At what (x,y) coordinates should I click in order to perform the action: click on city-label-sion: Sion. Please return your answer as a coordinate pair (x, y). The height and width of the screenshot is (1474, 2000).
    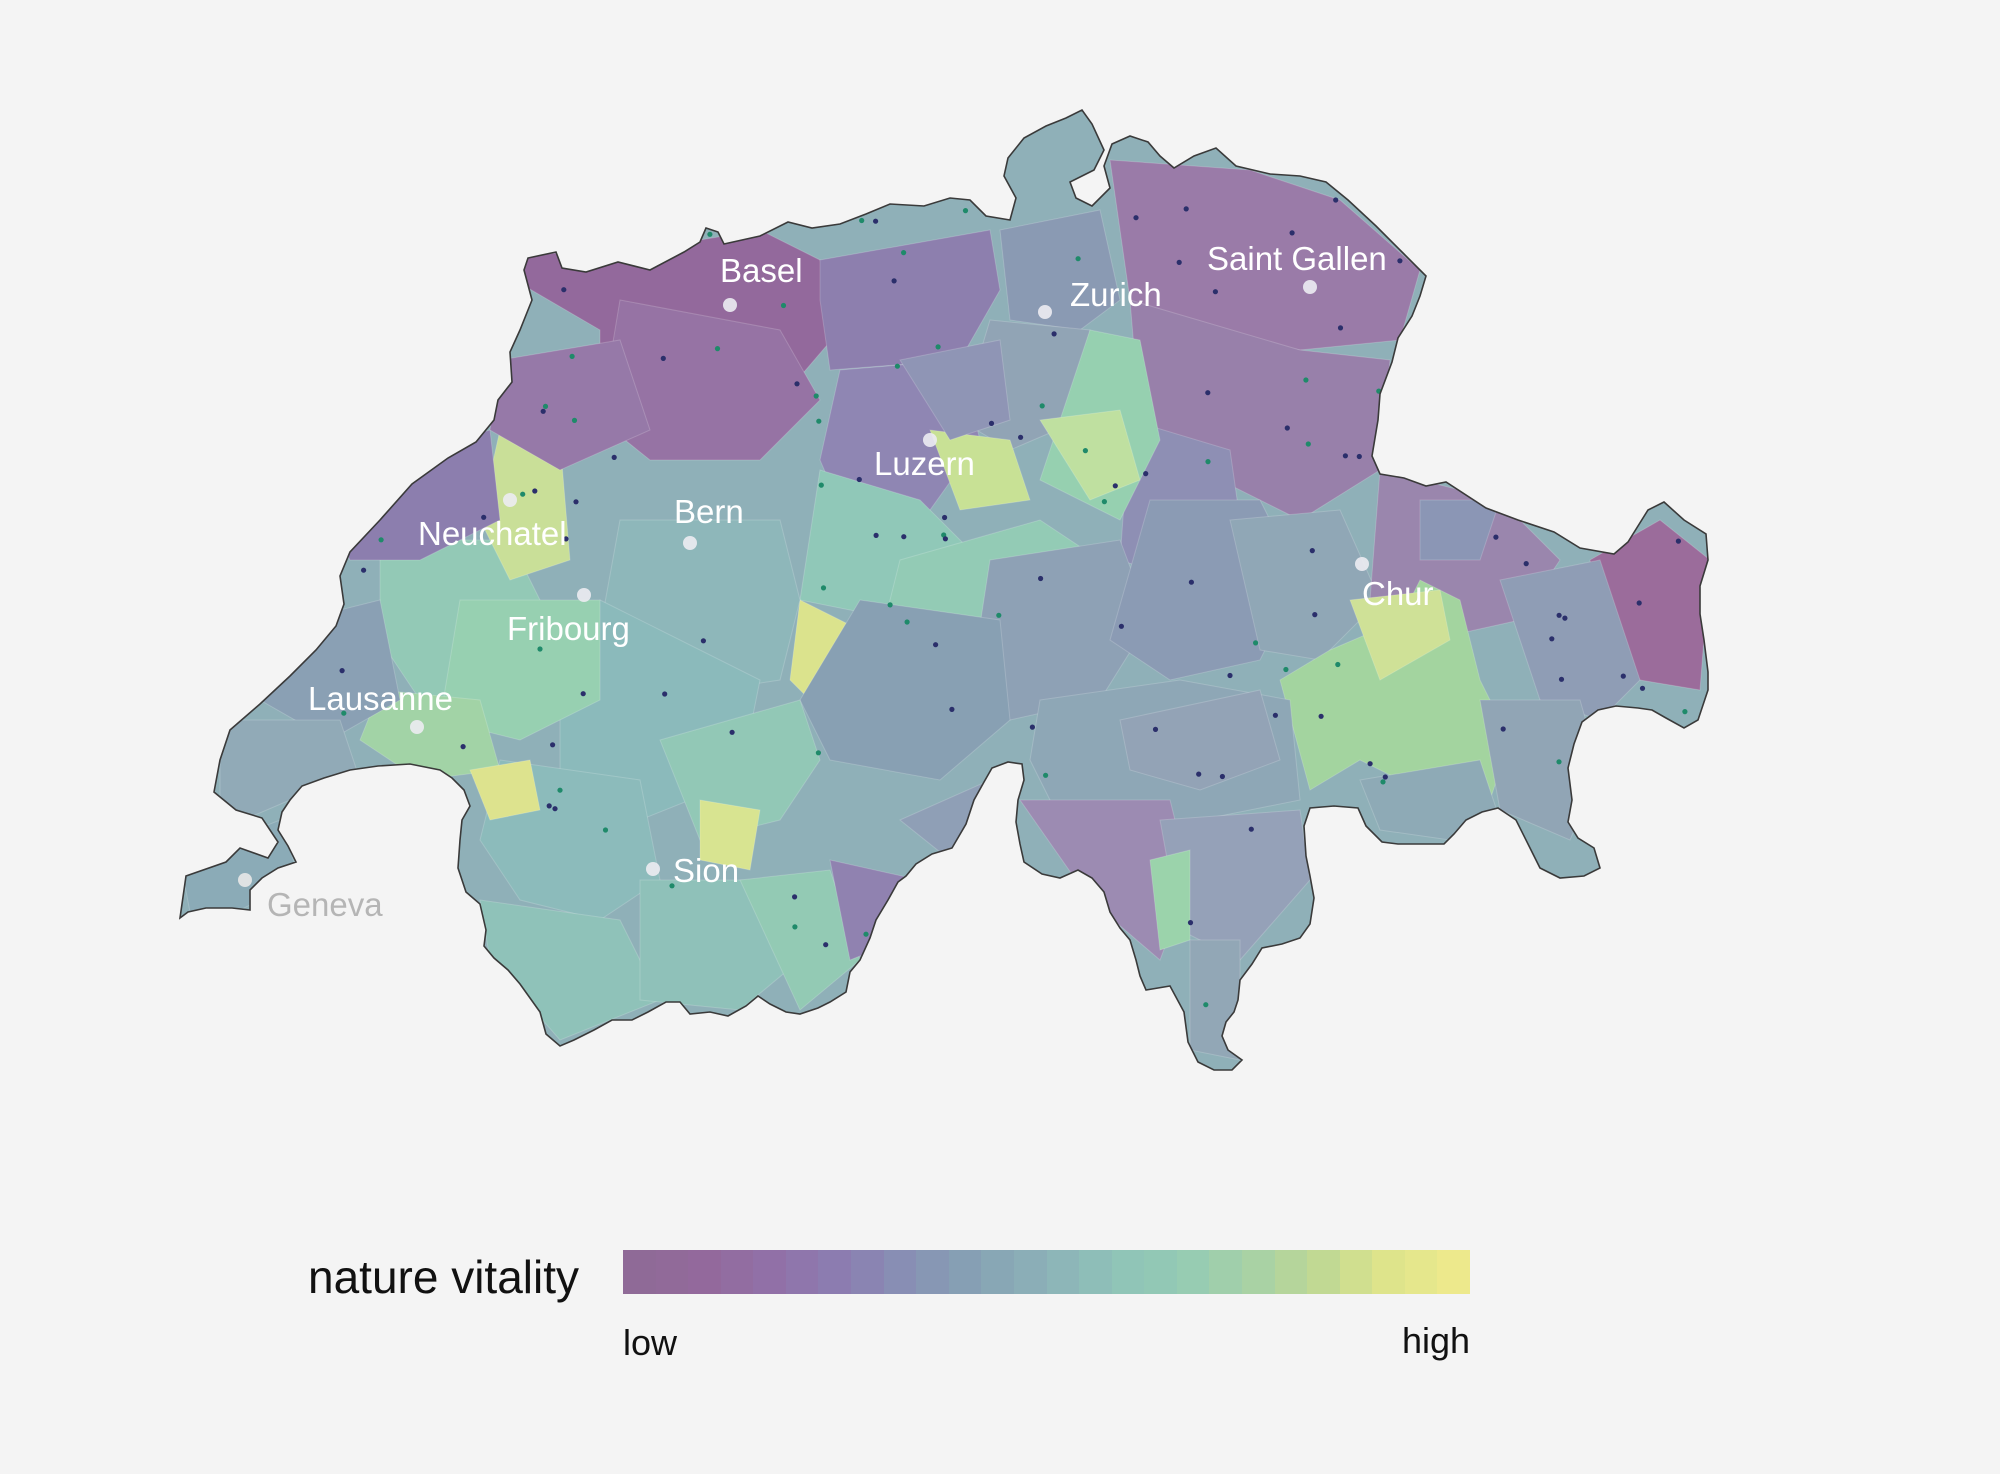
    Looking at the image, I should click on (706, 870).